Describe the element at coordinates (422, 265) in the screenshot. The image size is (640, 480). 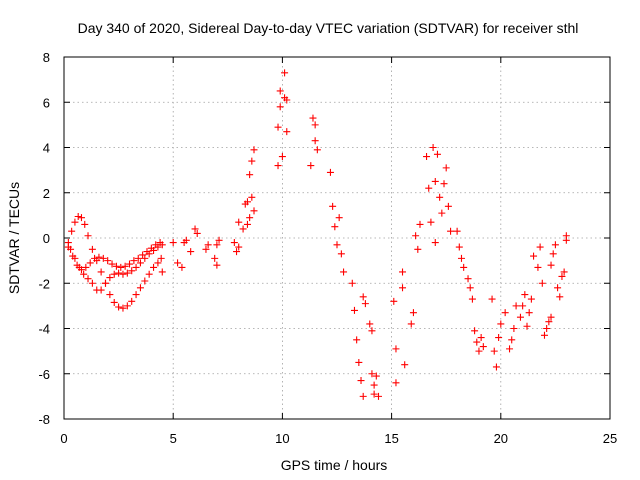
I see `series-seg-15to18` at that location.